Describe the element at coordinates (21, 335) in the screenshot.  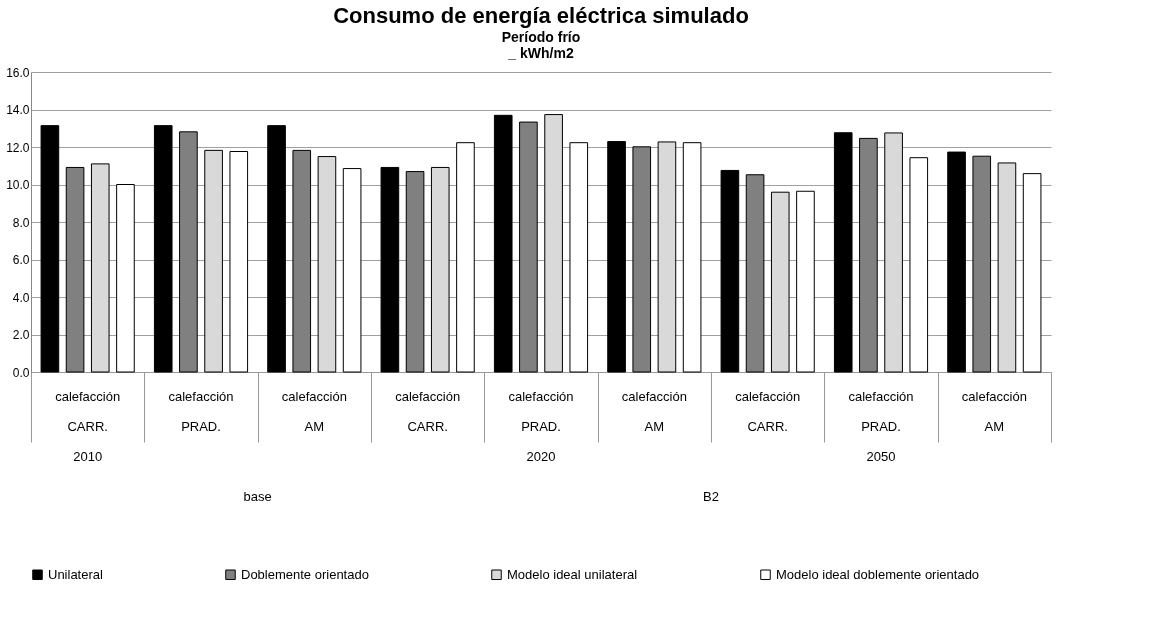
I see `y-tick-label: 2.0` at that location.